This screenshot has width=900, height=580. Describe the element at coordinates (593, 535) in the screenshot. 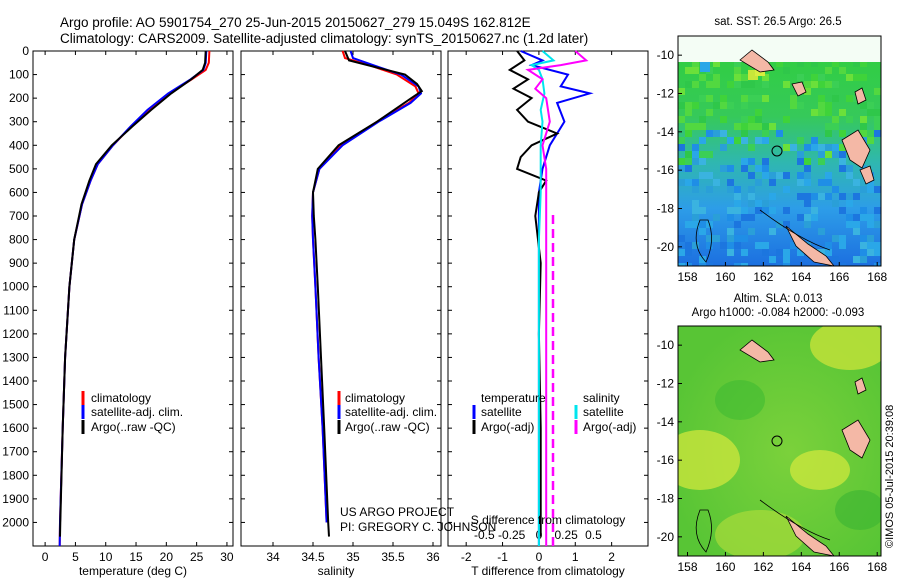

I see `s-difference-tick-label: 0.5` at that location.